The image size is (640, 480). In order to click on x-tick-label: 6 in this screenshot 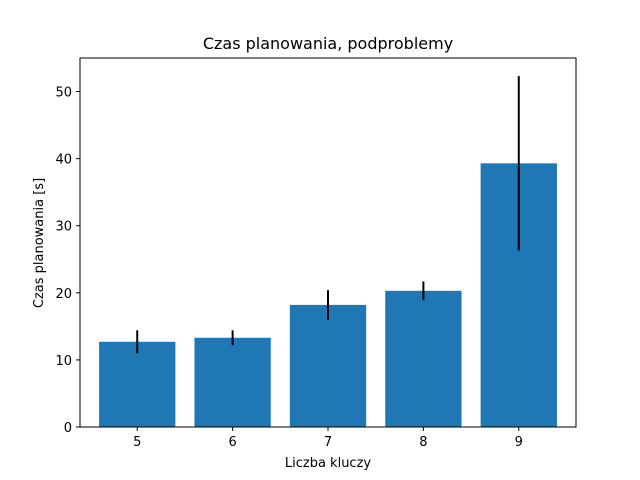, I will do `click(232, 442)`.